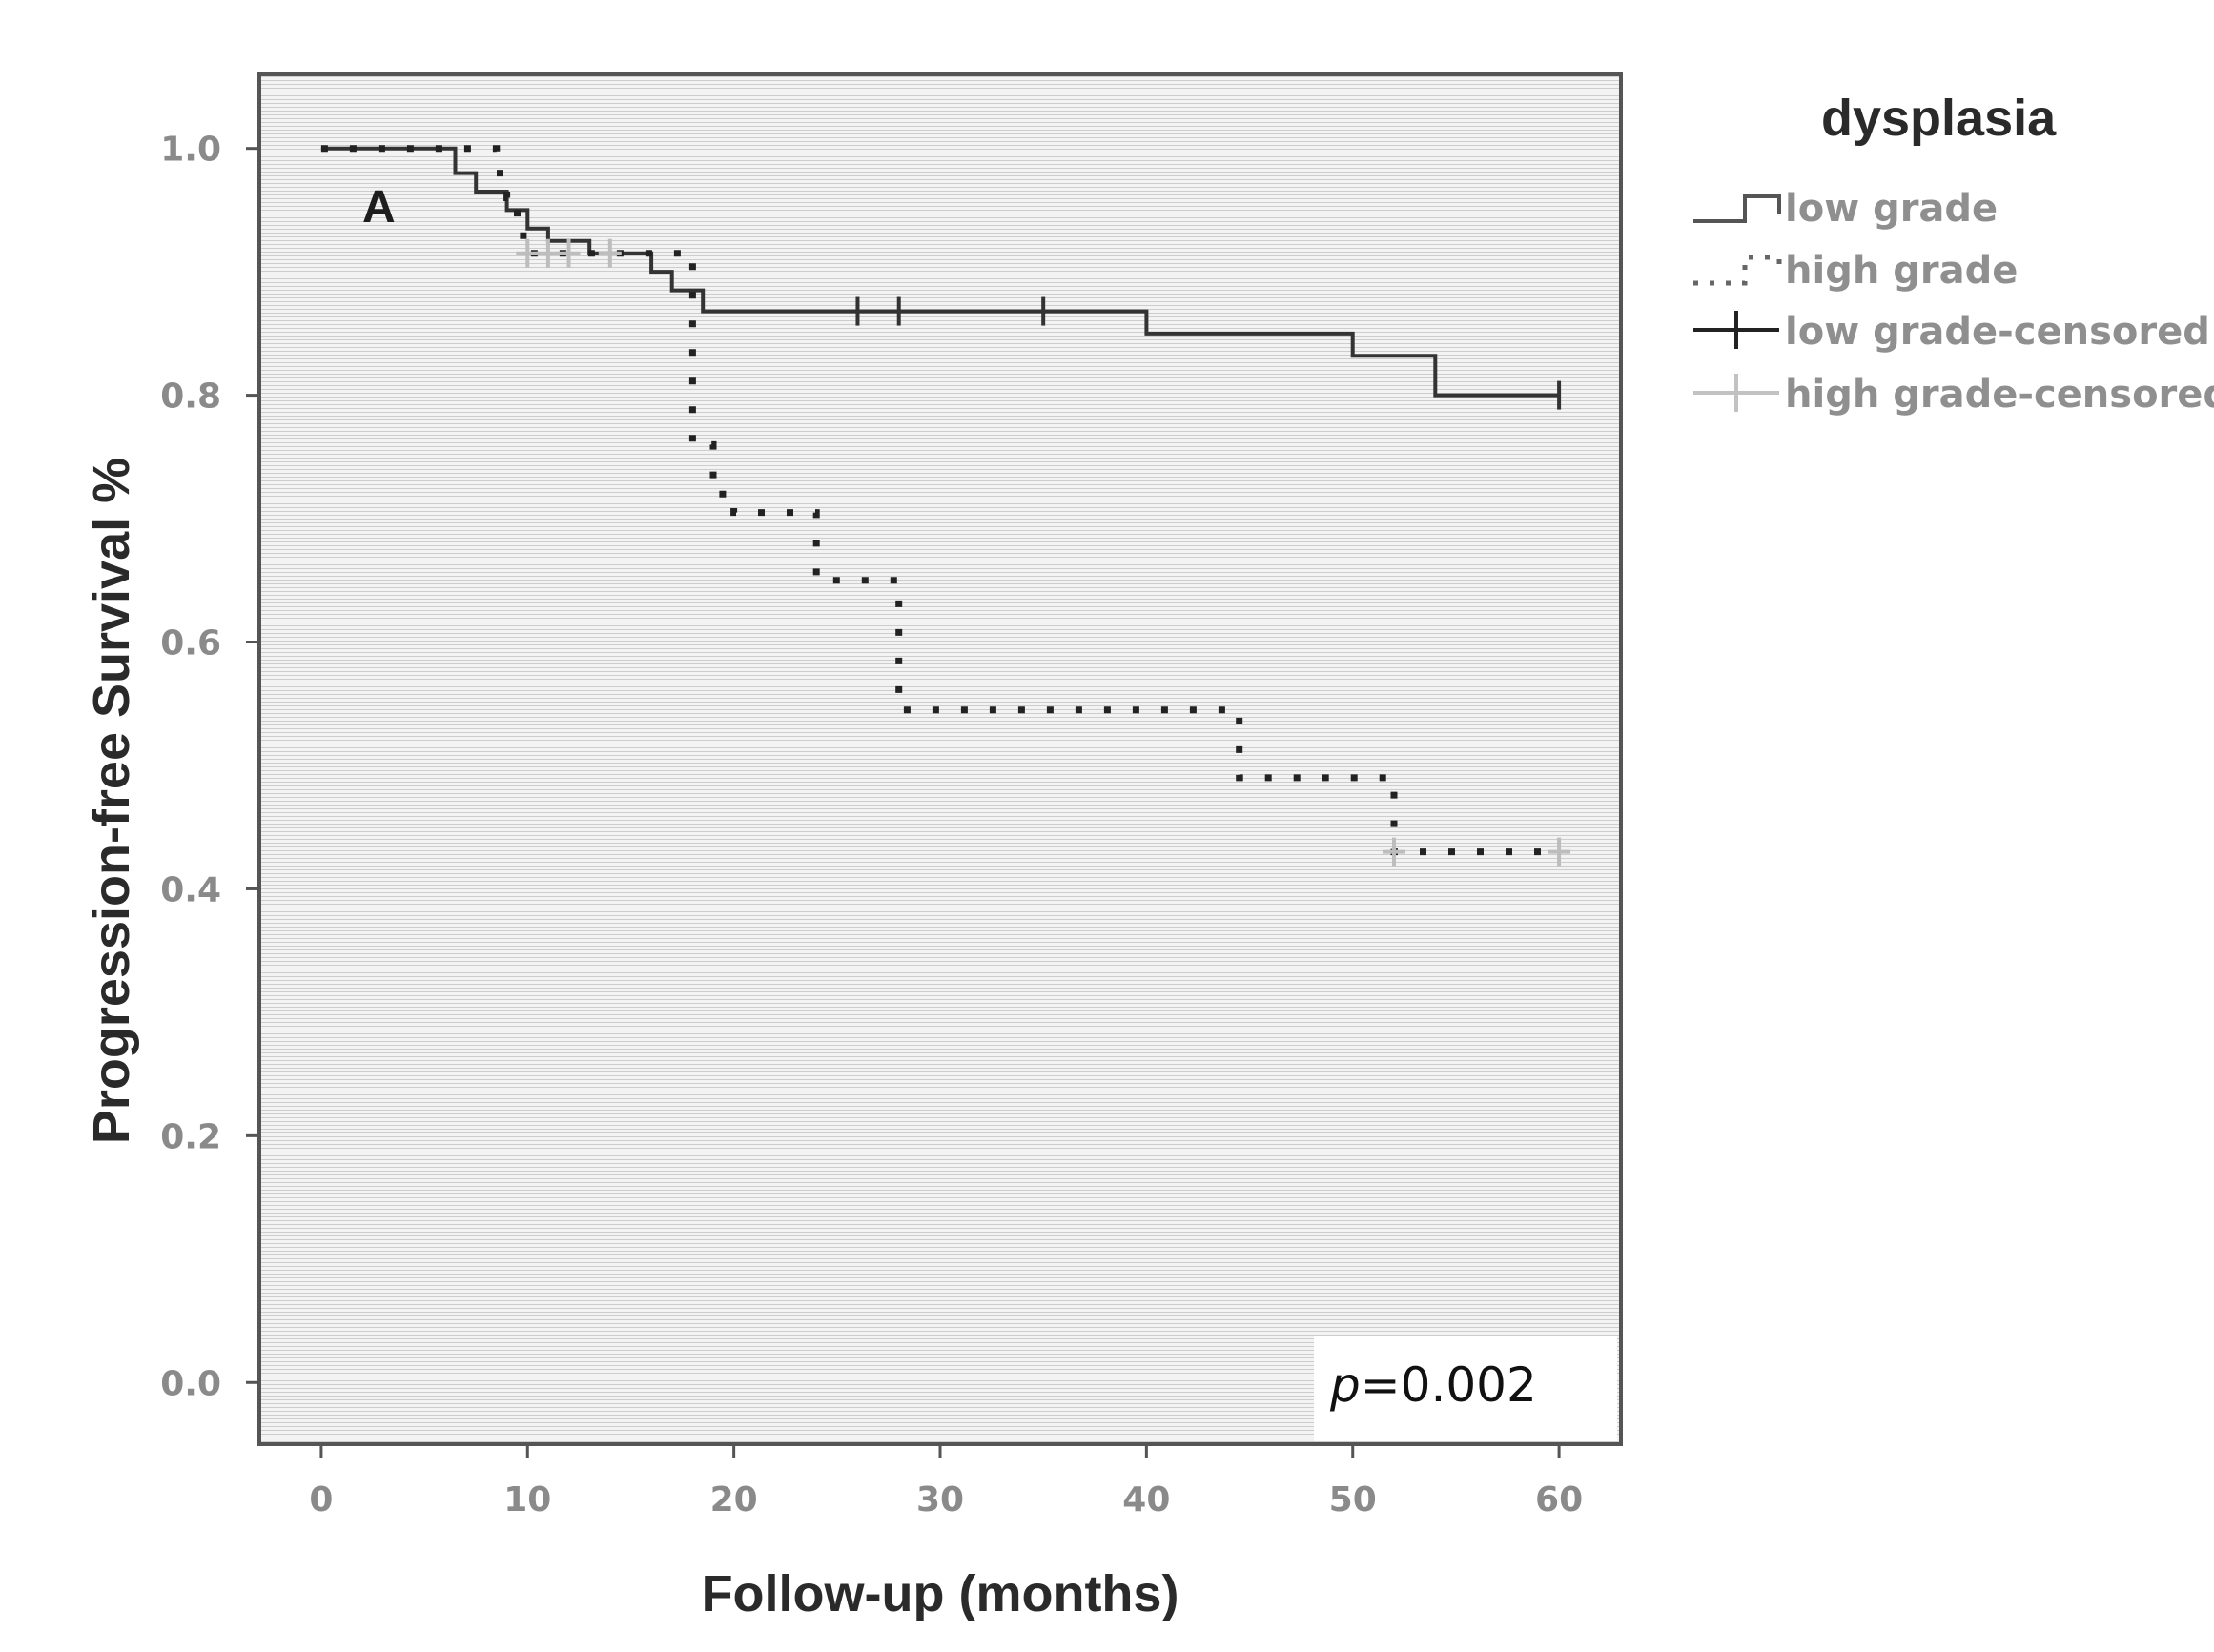 This screenshot has height=1652, width=2214. I want to click on legend-label-high-grade: high grade, so click(1901, 271).